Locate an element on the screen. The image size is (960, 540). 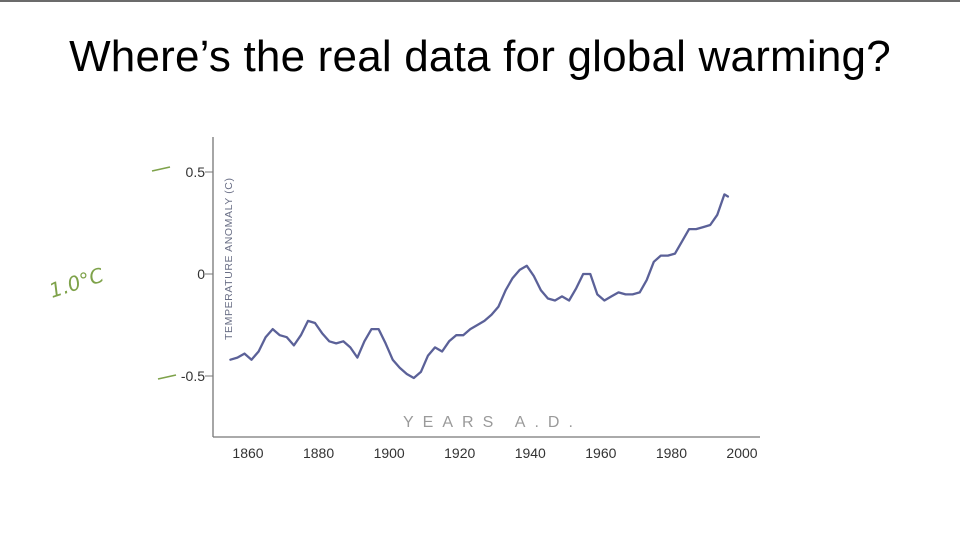
handwritten-tick-lower is located at coordinates (167, 377).